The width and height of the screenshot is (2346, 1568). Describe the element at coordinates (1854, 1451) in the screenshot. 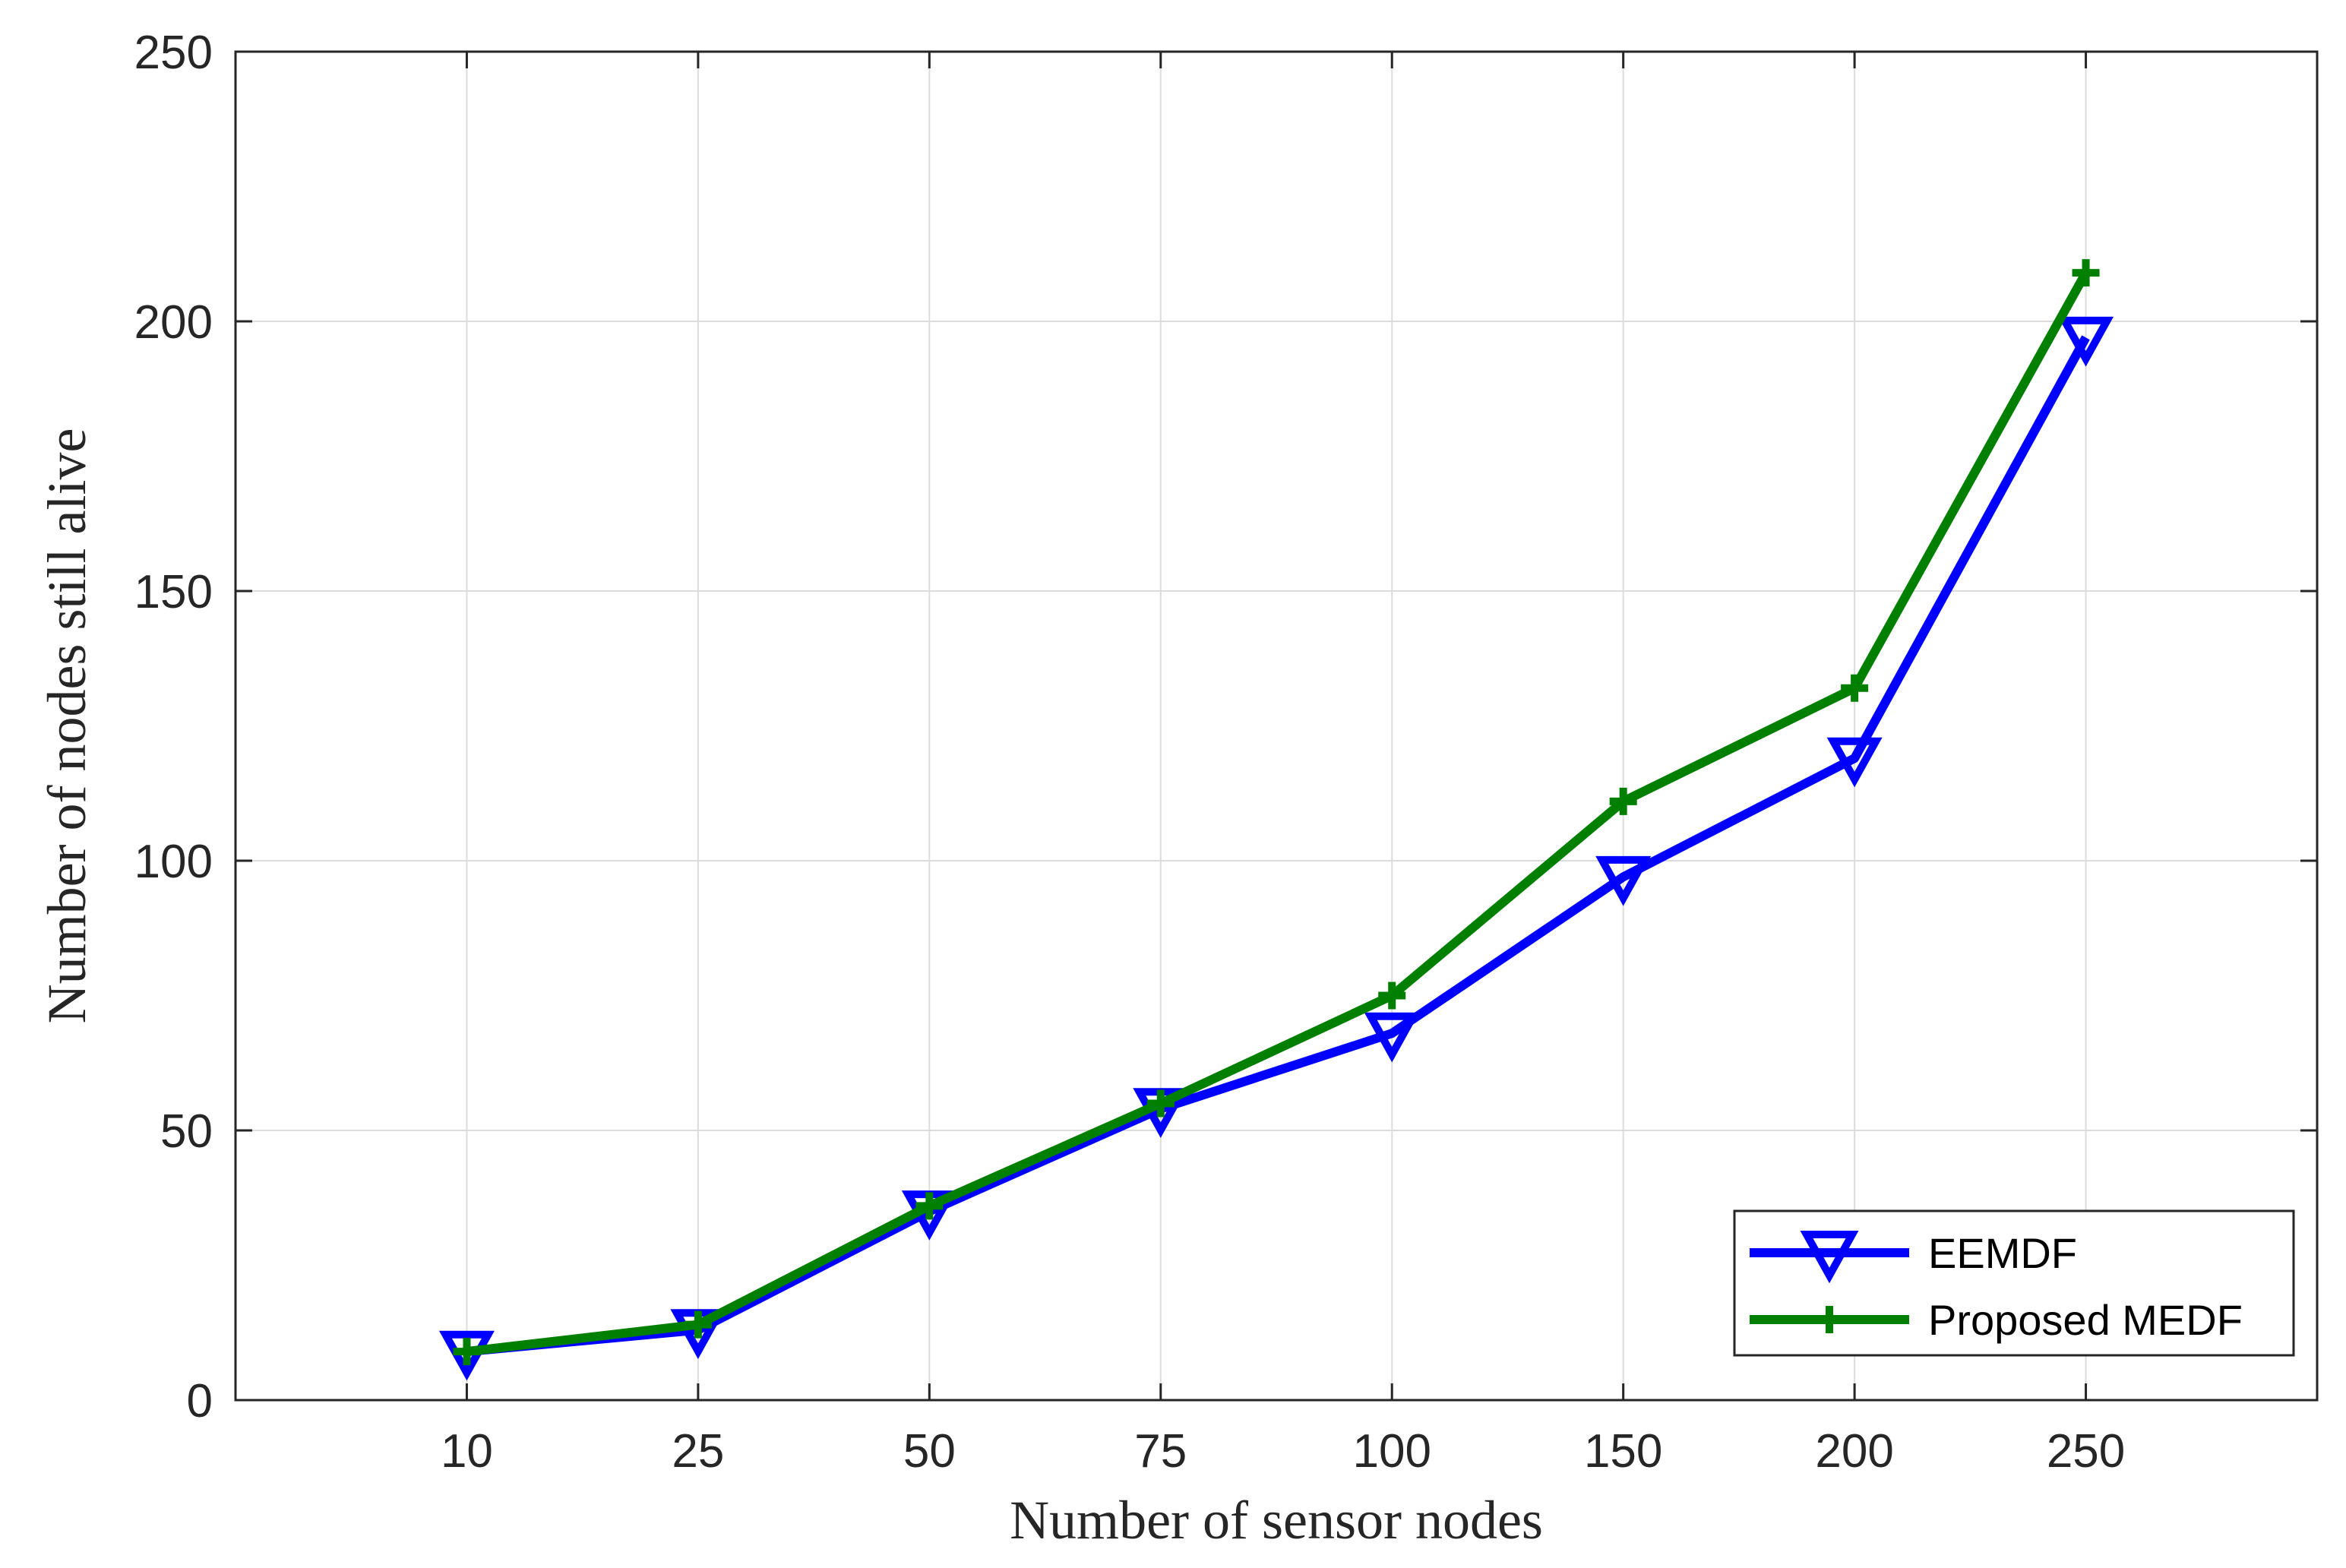

I see `x-tick-label: 200` at that location.